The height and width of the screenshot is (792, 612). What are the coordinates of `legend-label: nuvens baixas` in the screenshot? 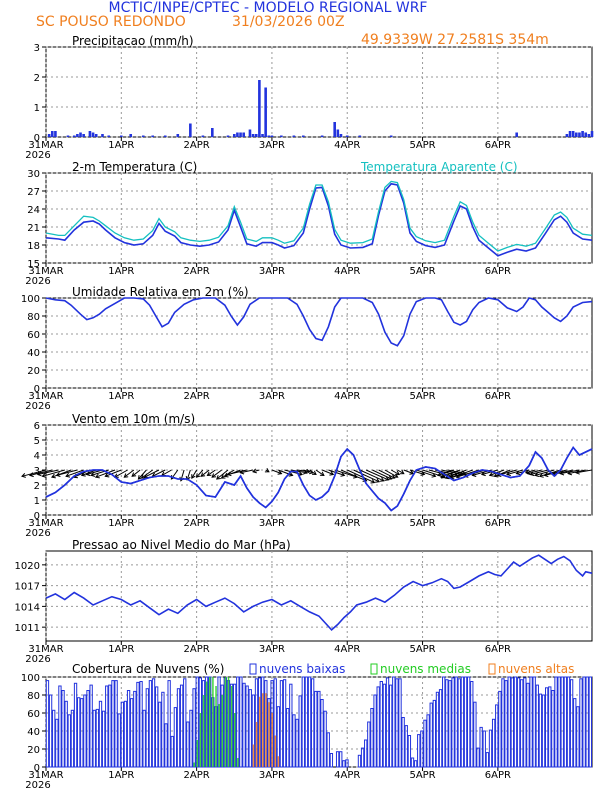 It's located at (302, 669).